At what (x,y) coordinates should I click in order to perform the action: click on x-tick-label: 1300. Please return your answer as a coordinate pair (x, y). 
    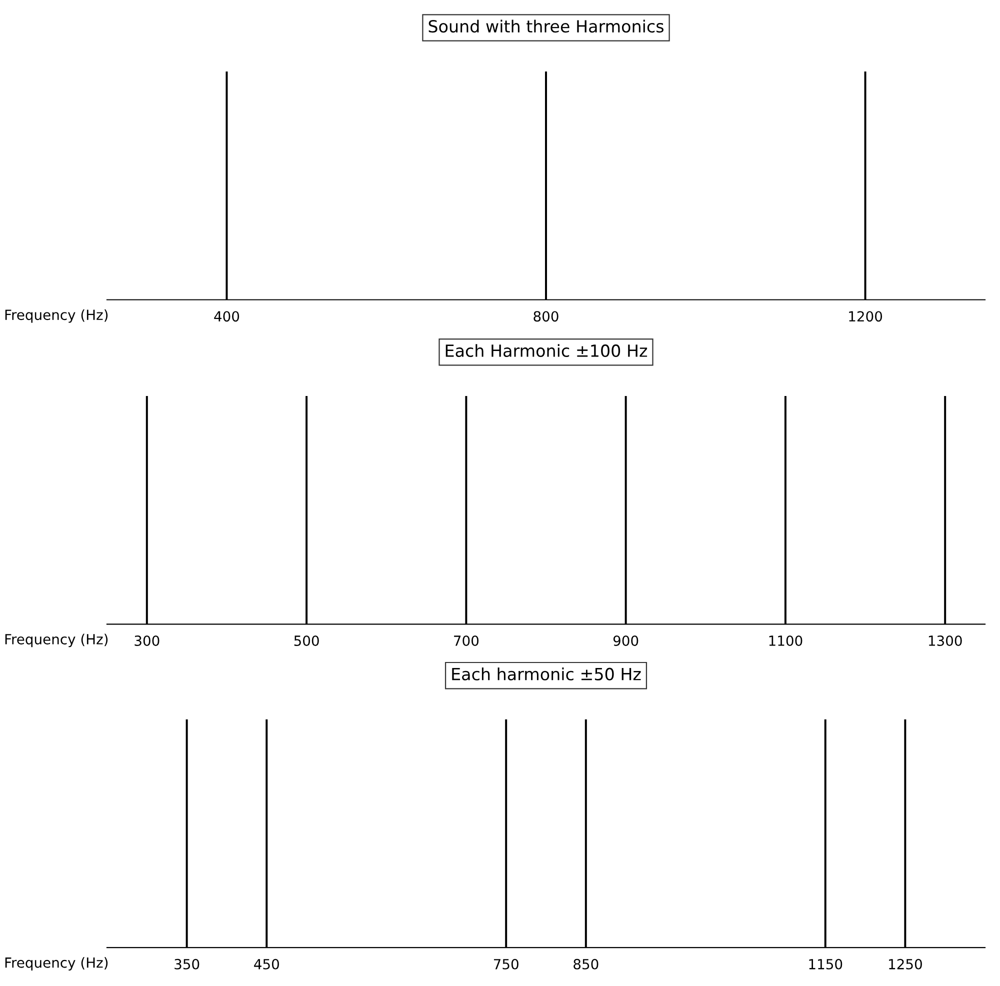
    Looking at the image, I should click on (945, 640).